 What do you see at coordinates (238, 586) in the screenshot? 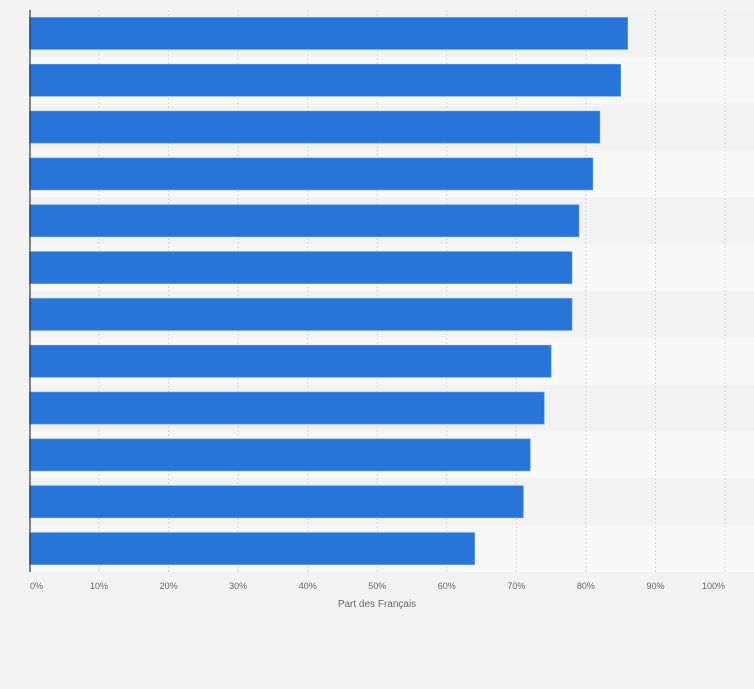
I see `x-tick-label: 30%` at bounding box center [238, 586].